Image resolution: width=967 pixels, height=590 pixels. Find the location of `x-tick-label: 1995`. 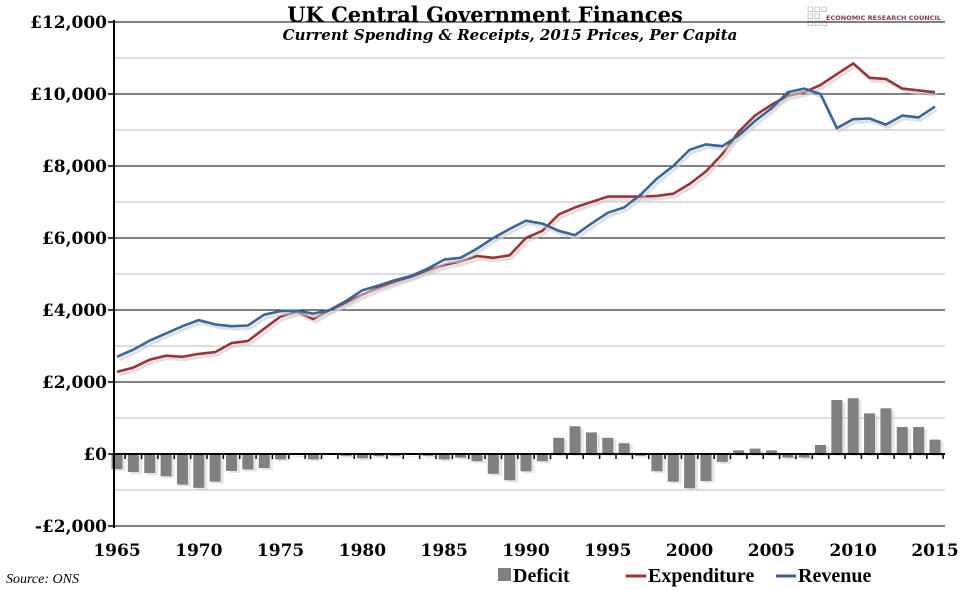

x-tick-label: 1995 is located at coordinates (607, 551).